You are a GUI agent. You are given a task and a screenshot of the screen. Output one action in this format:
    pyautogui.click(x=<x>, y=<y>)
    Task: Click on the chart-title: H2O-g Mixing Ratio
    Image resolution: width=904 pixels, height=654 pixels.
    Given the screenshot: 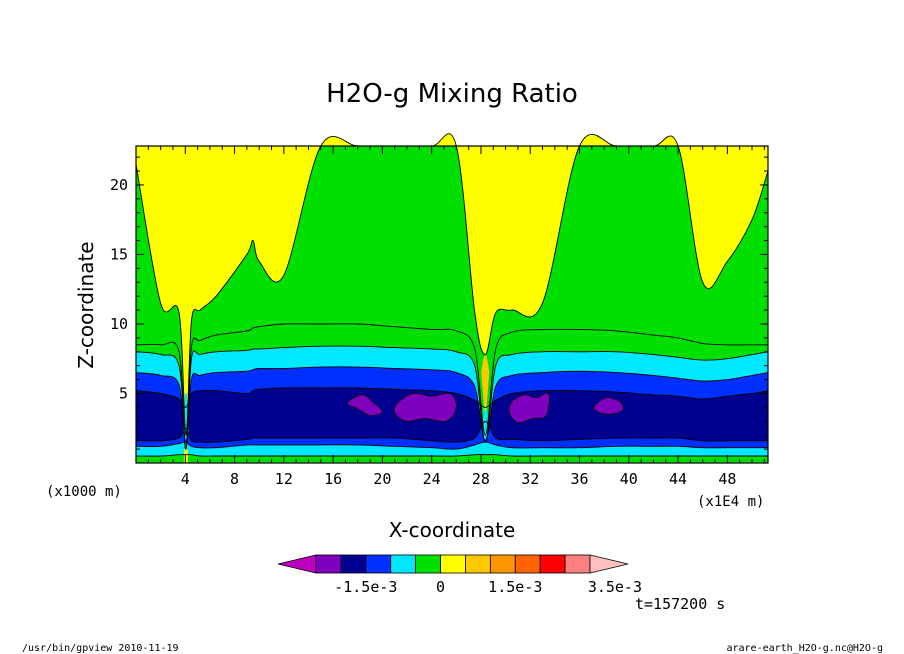 What is the action you would take?
    pyautogui.click(x=452, y=94)
    